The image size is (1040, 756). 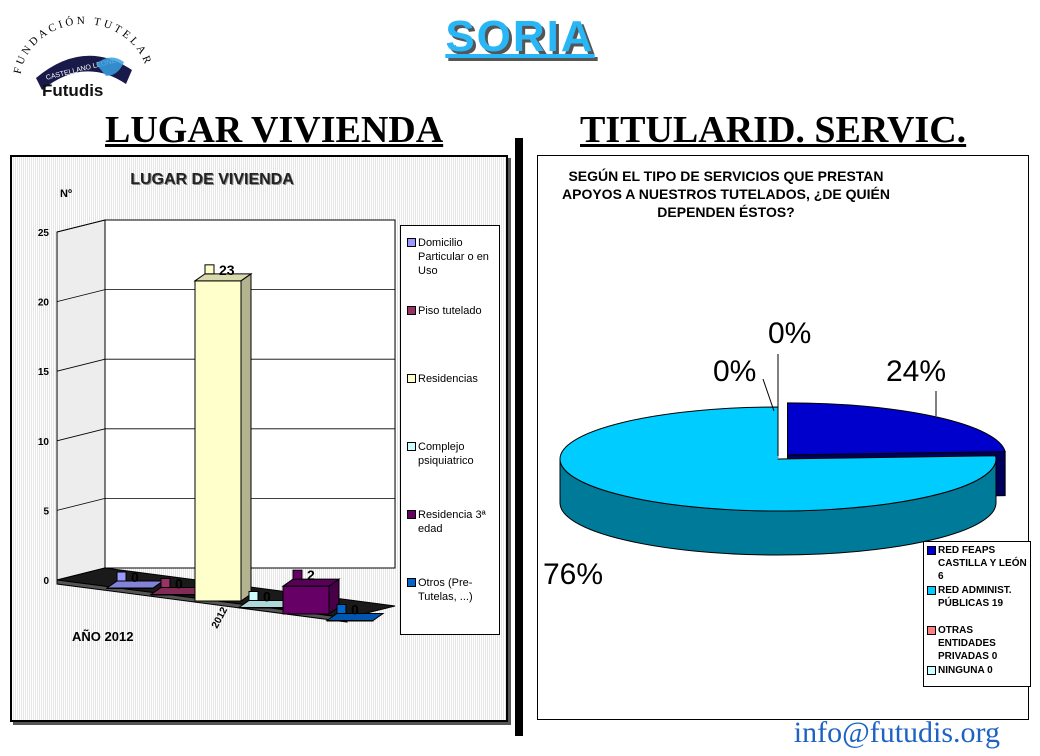 I want to click on legend-label: Otros (Pre-Tutelas, ...), so click(x=445, y=590).